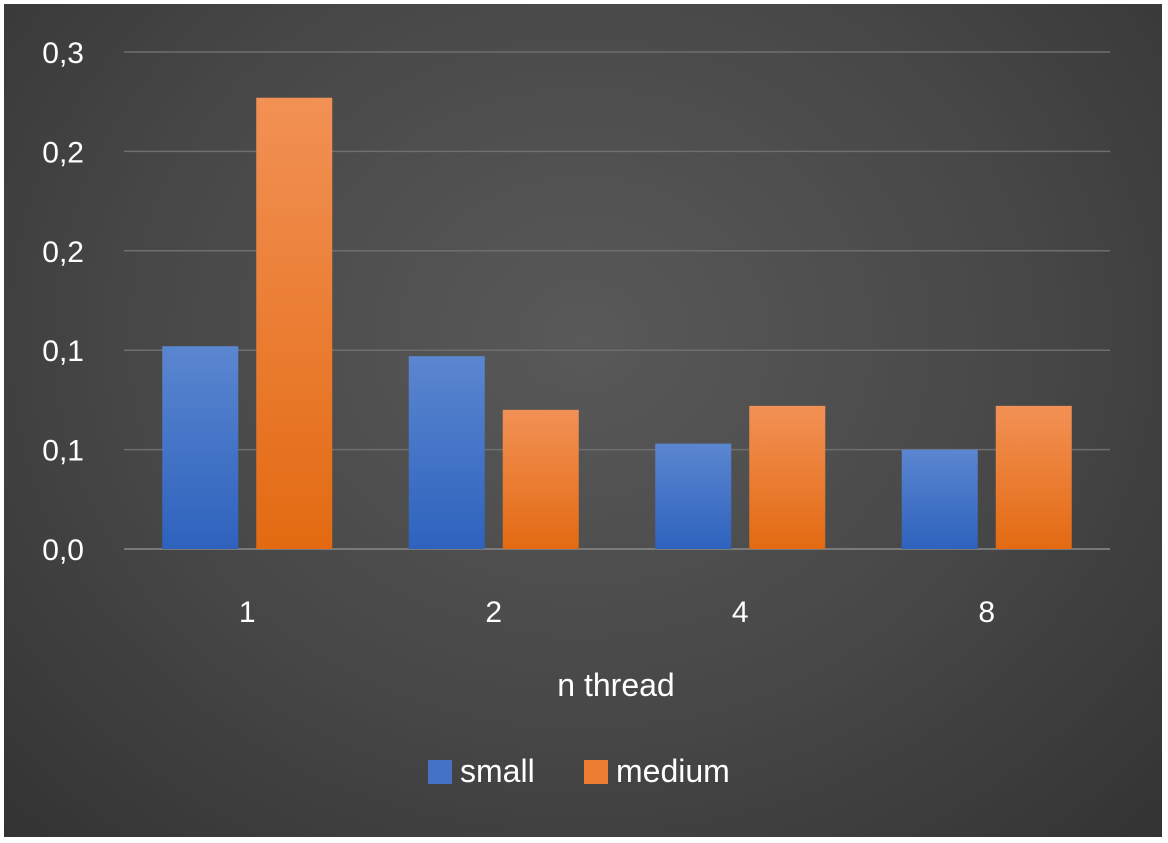 The width and height of the screenshot is (1168, 843). Describe the element at coordinates (740, 612) in the screenshot. I see `x-tick-label: 4` at that location.